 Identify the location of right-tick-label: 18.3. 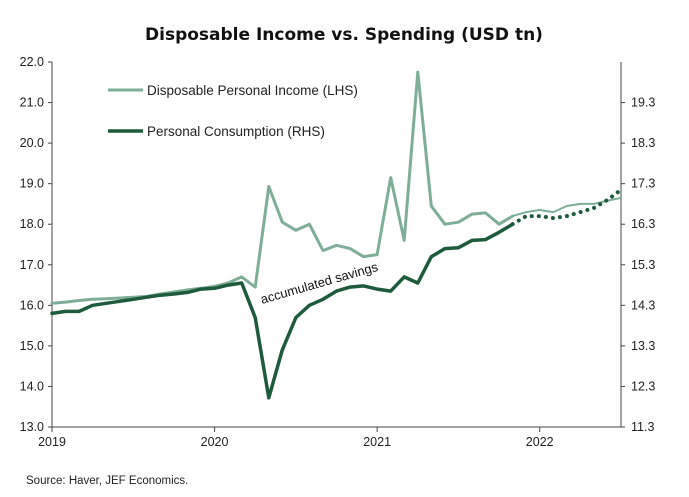
(643, 143).